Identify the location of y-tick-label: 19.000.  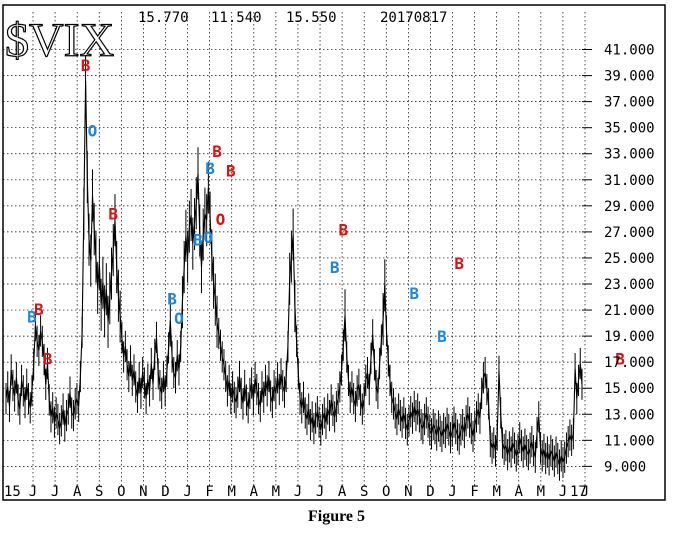
(629, 337).